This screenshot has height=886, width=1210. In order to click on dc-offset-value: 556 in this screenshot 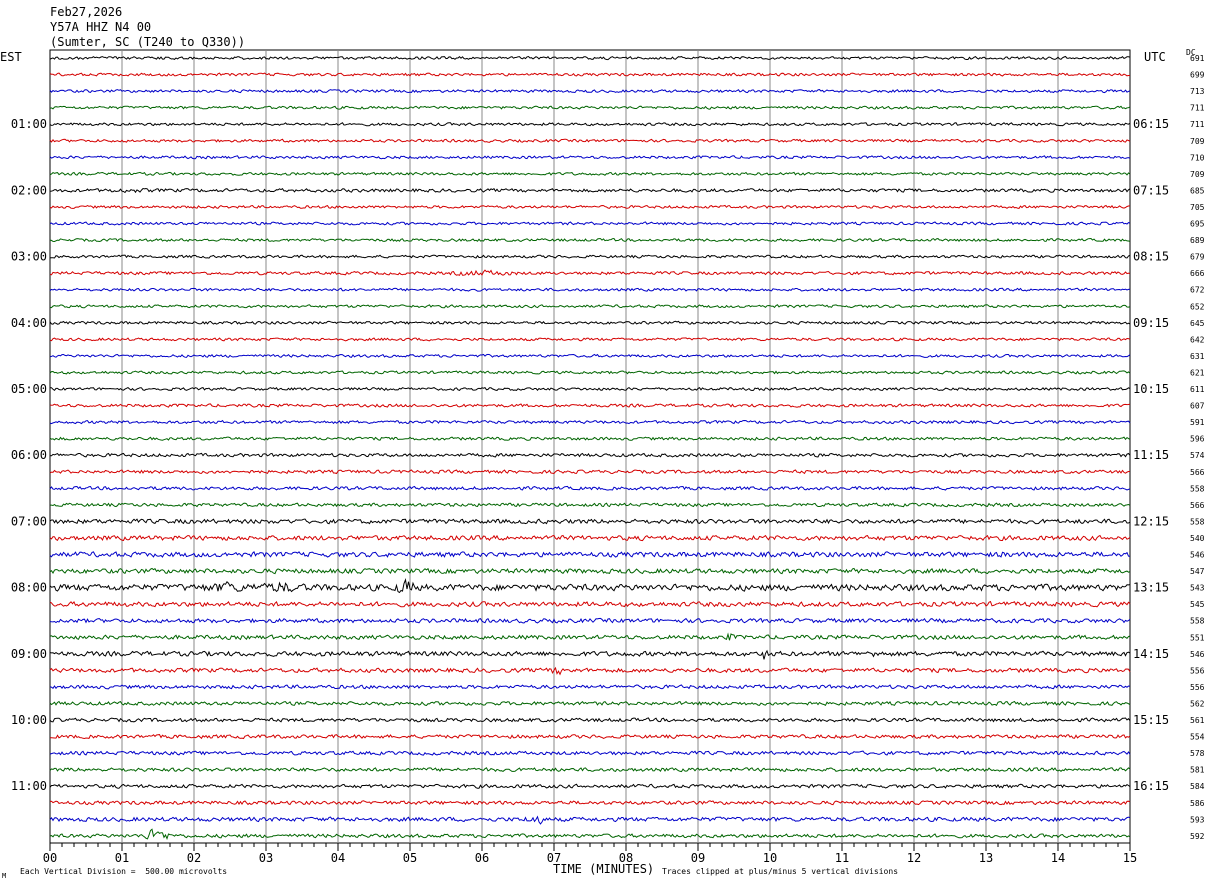, I will do `click(1197, 670)`.